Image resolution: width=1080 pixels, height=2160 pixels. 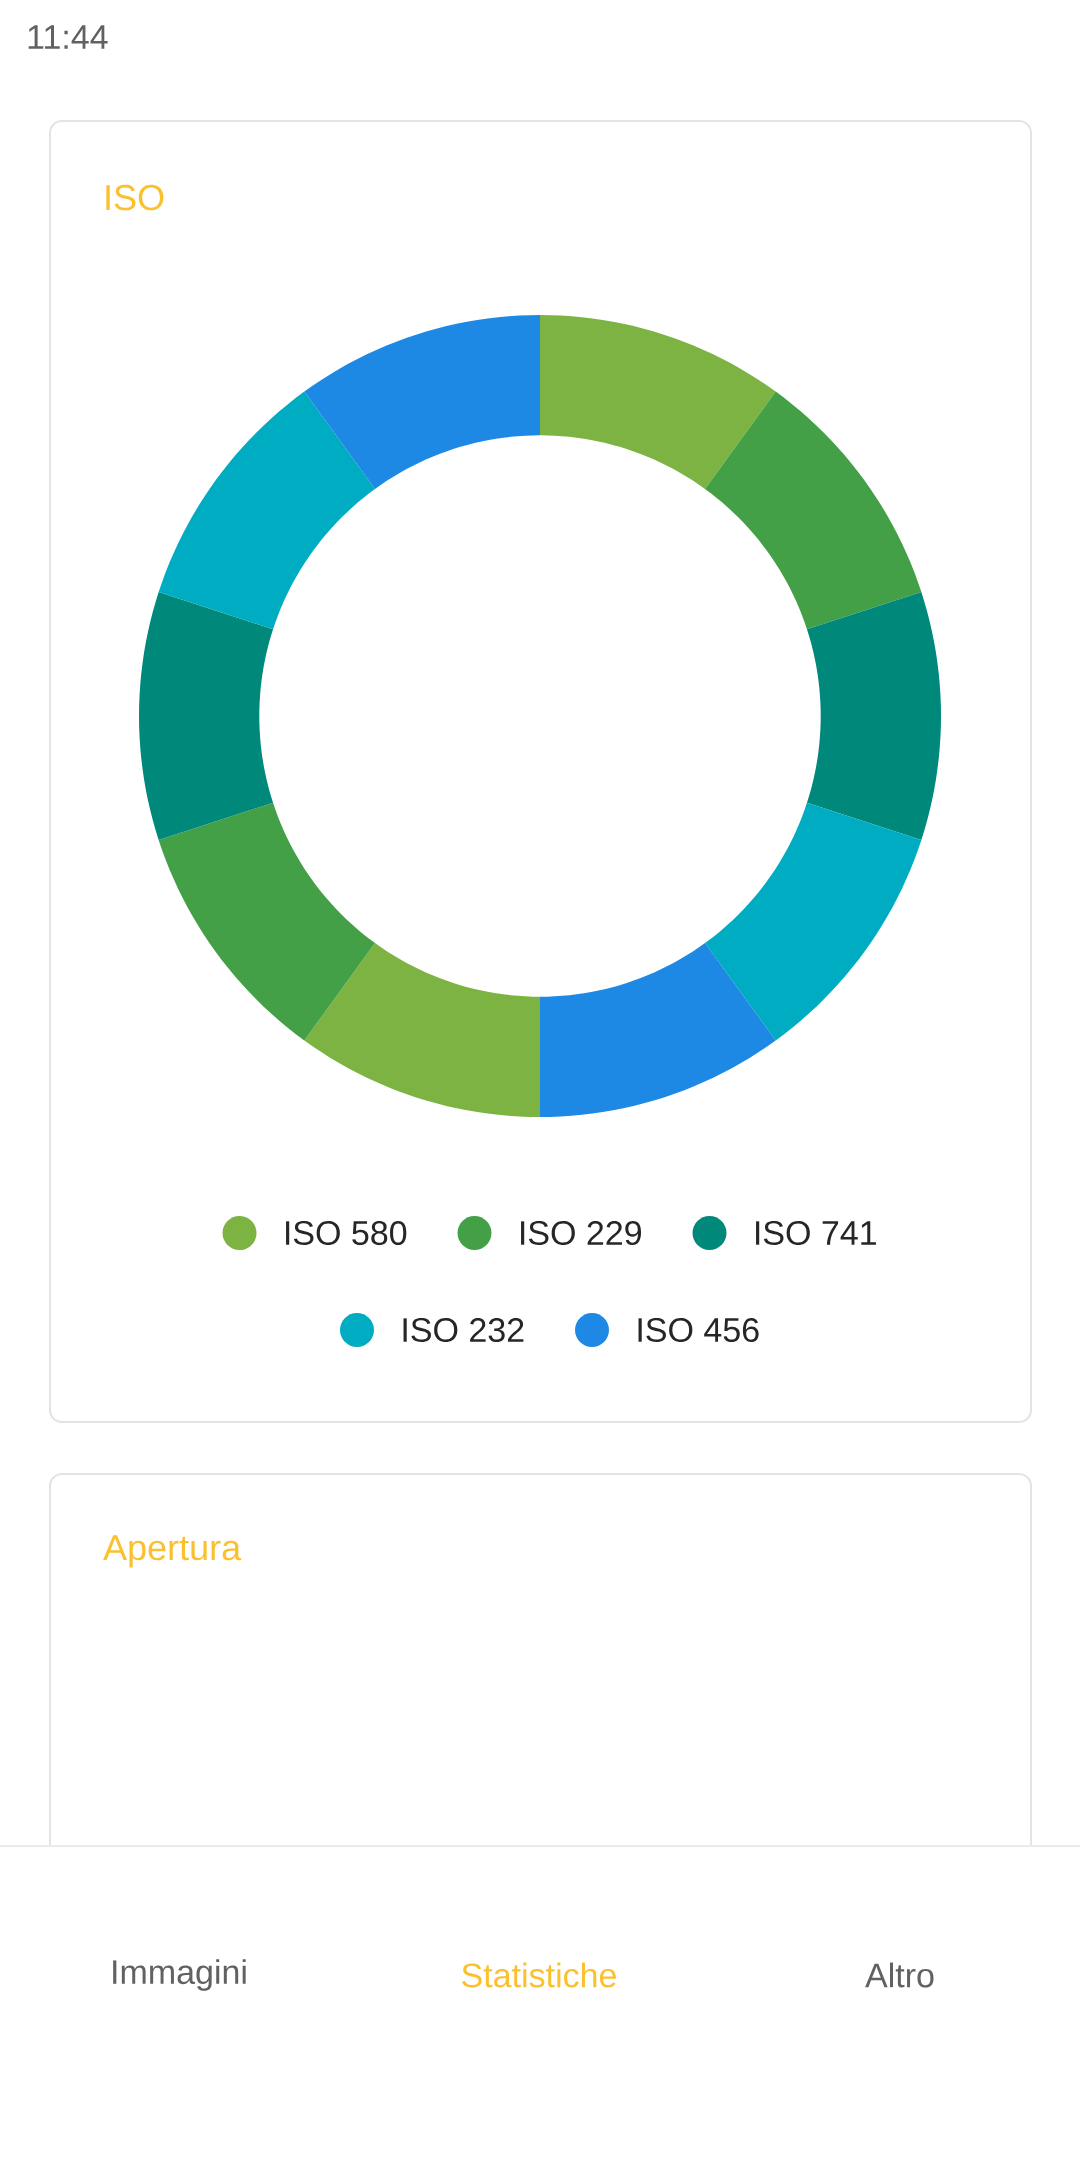 I want to click on text: Statistiche, so click(x=539, y=1975).